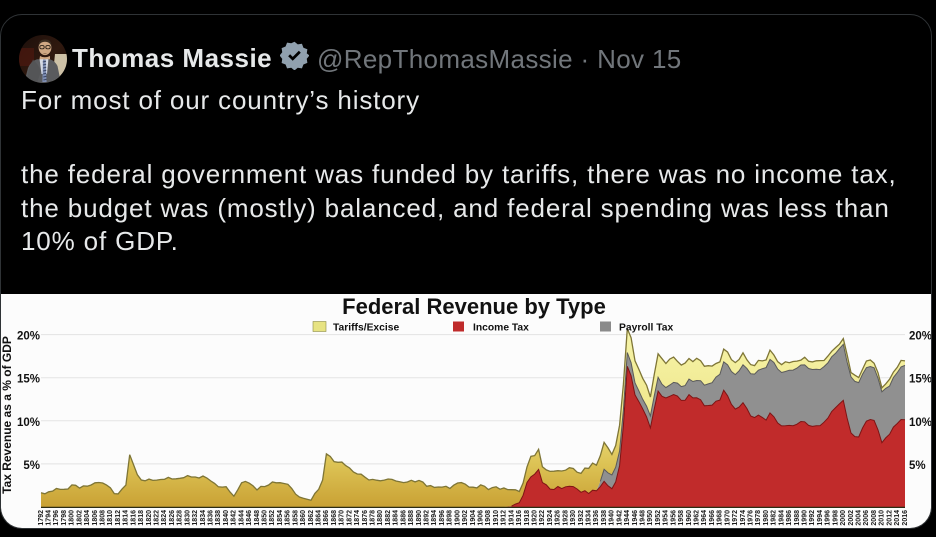  Describe the element at coordinates (619, 518) in the screenshot. I see `svg-text: 1942` at that location.